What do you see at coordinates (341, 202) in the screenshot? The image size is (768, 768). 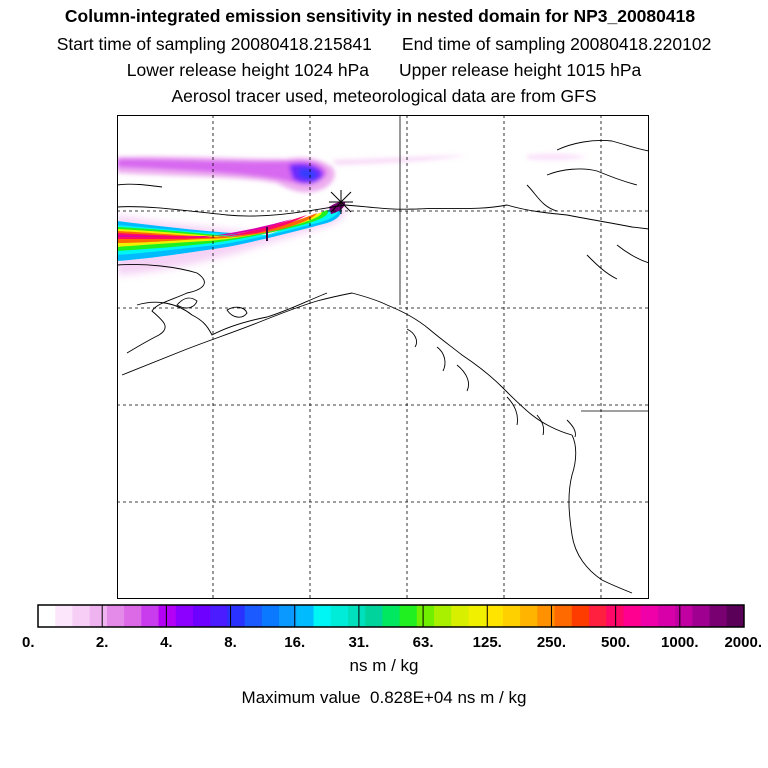 I see `release-point-marker` at bounding box center [341, 202].